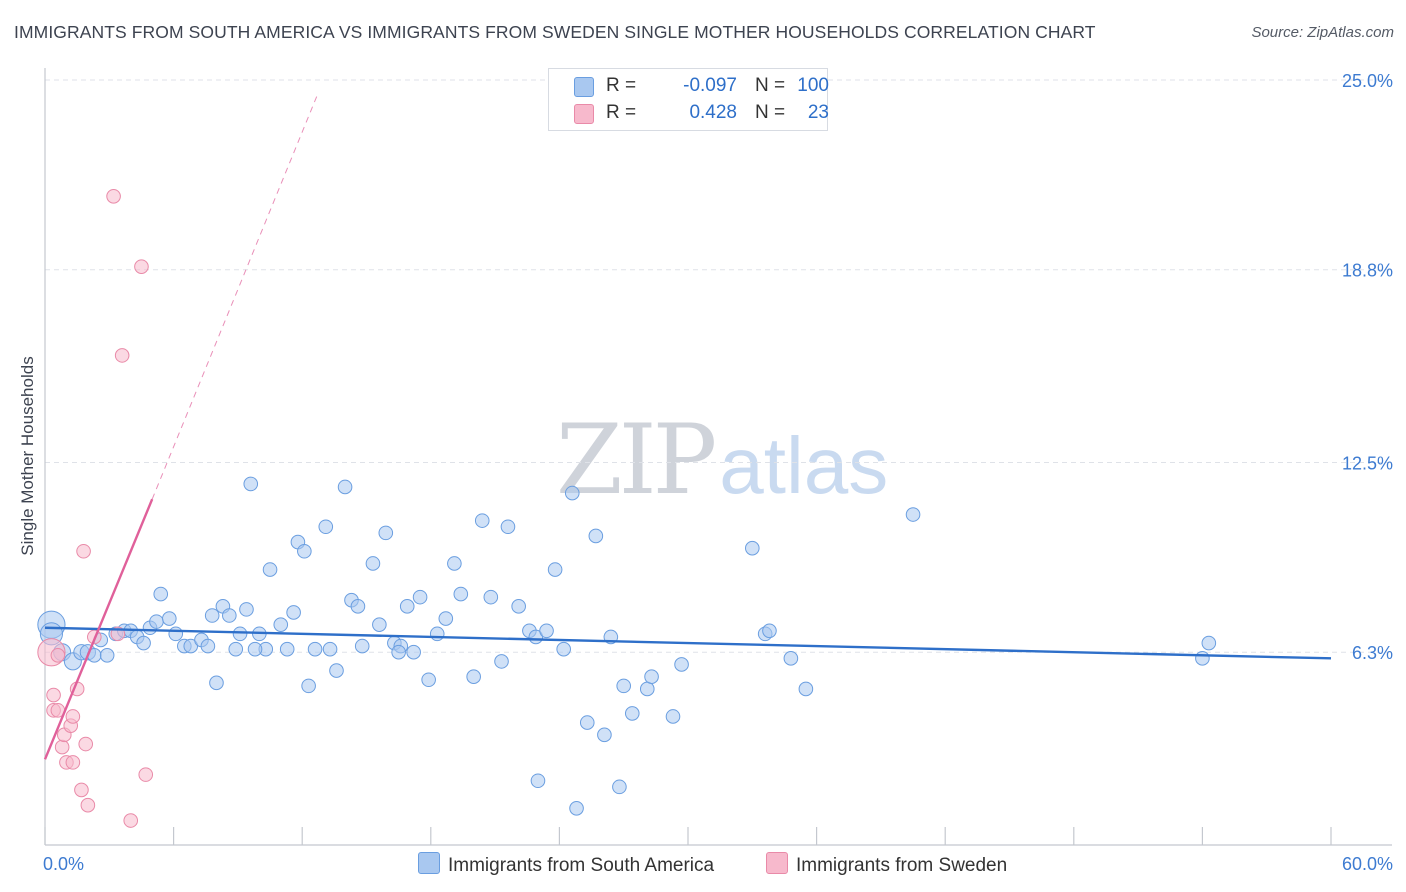 This screenshot has width=1406, height=892. Describe the element at coordinates (777, 863) in the screenshot. I see `bottom-legend-swatch-sweden` at that location.